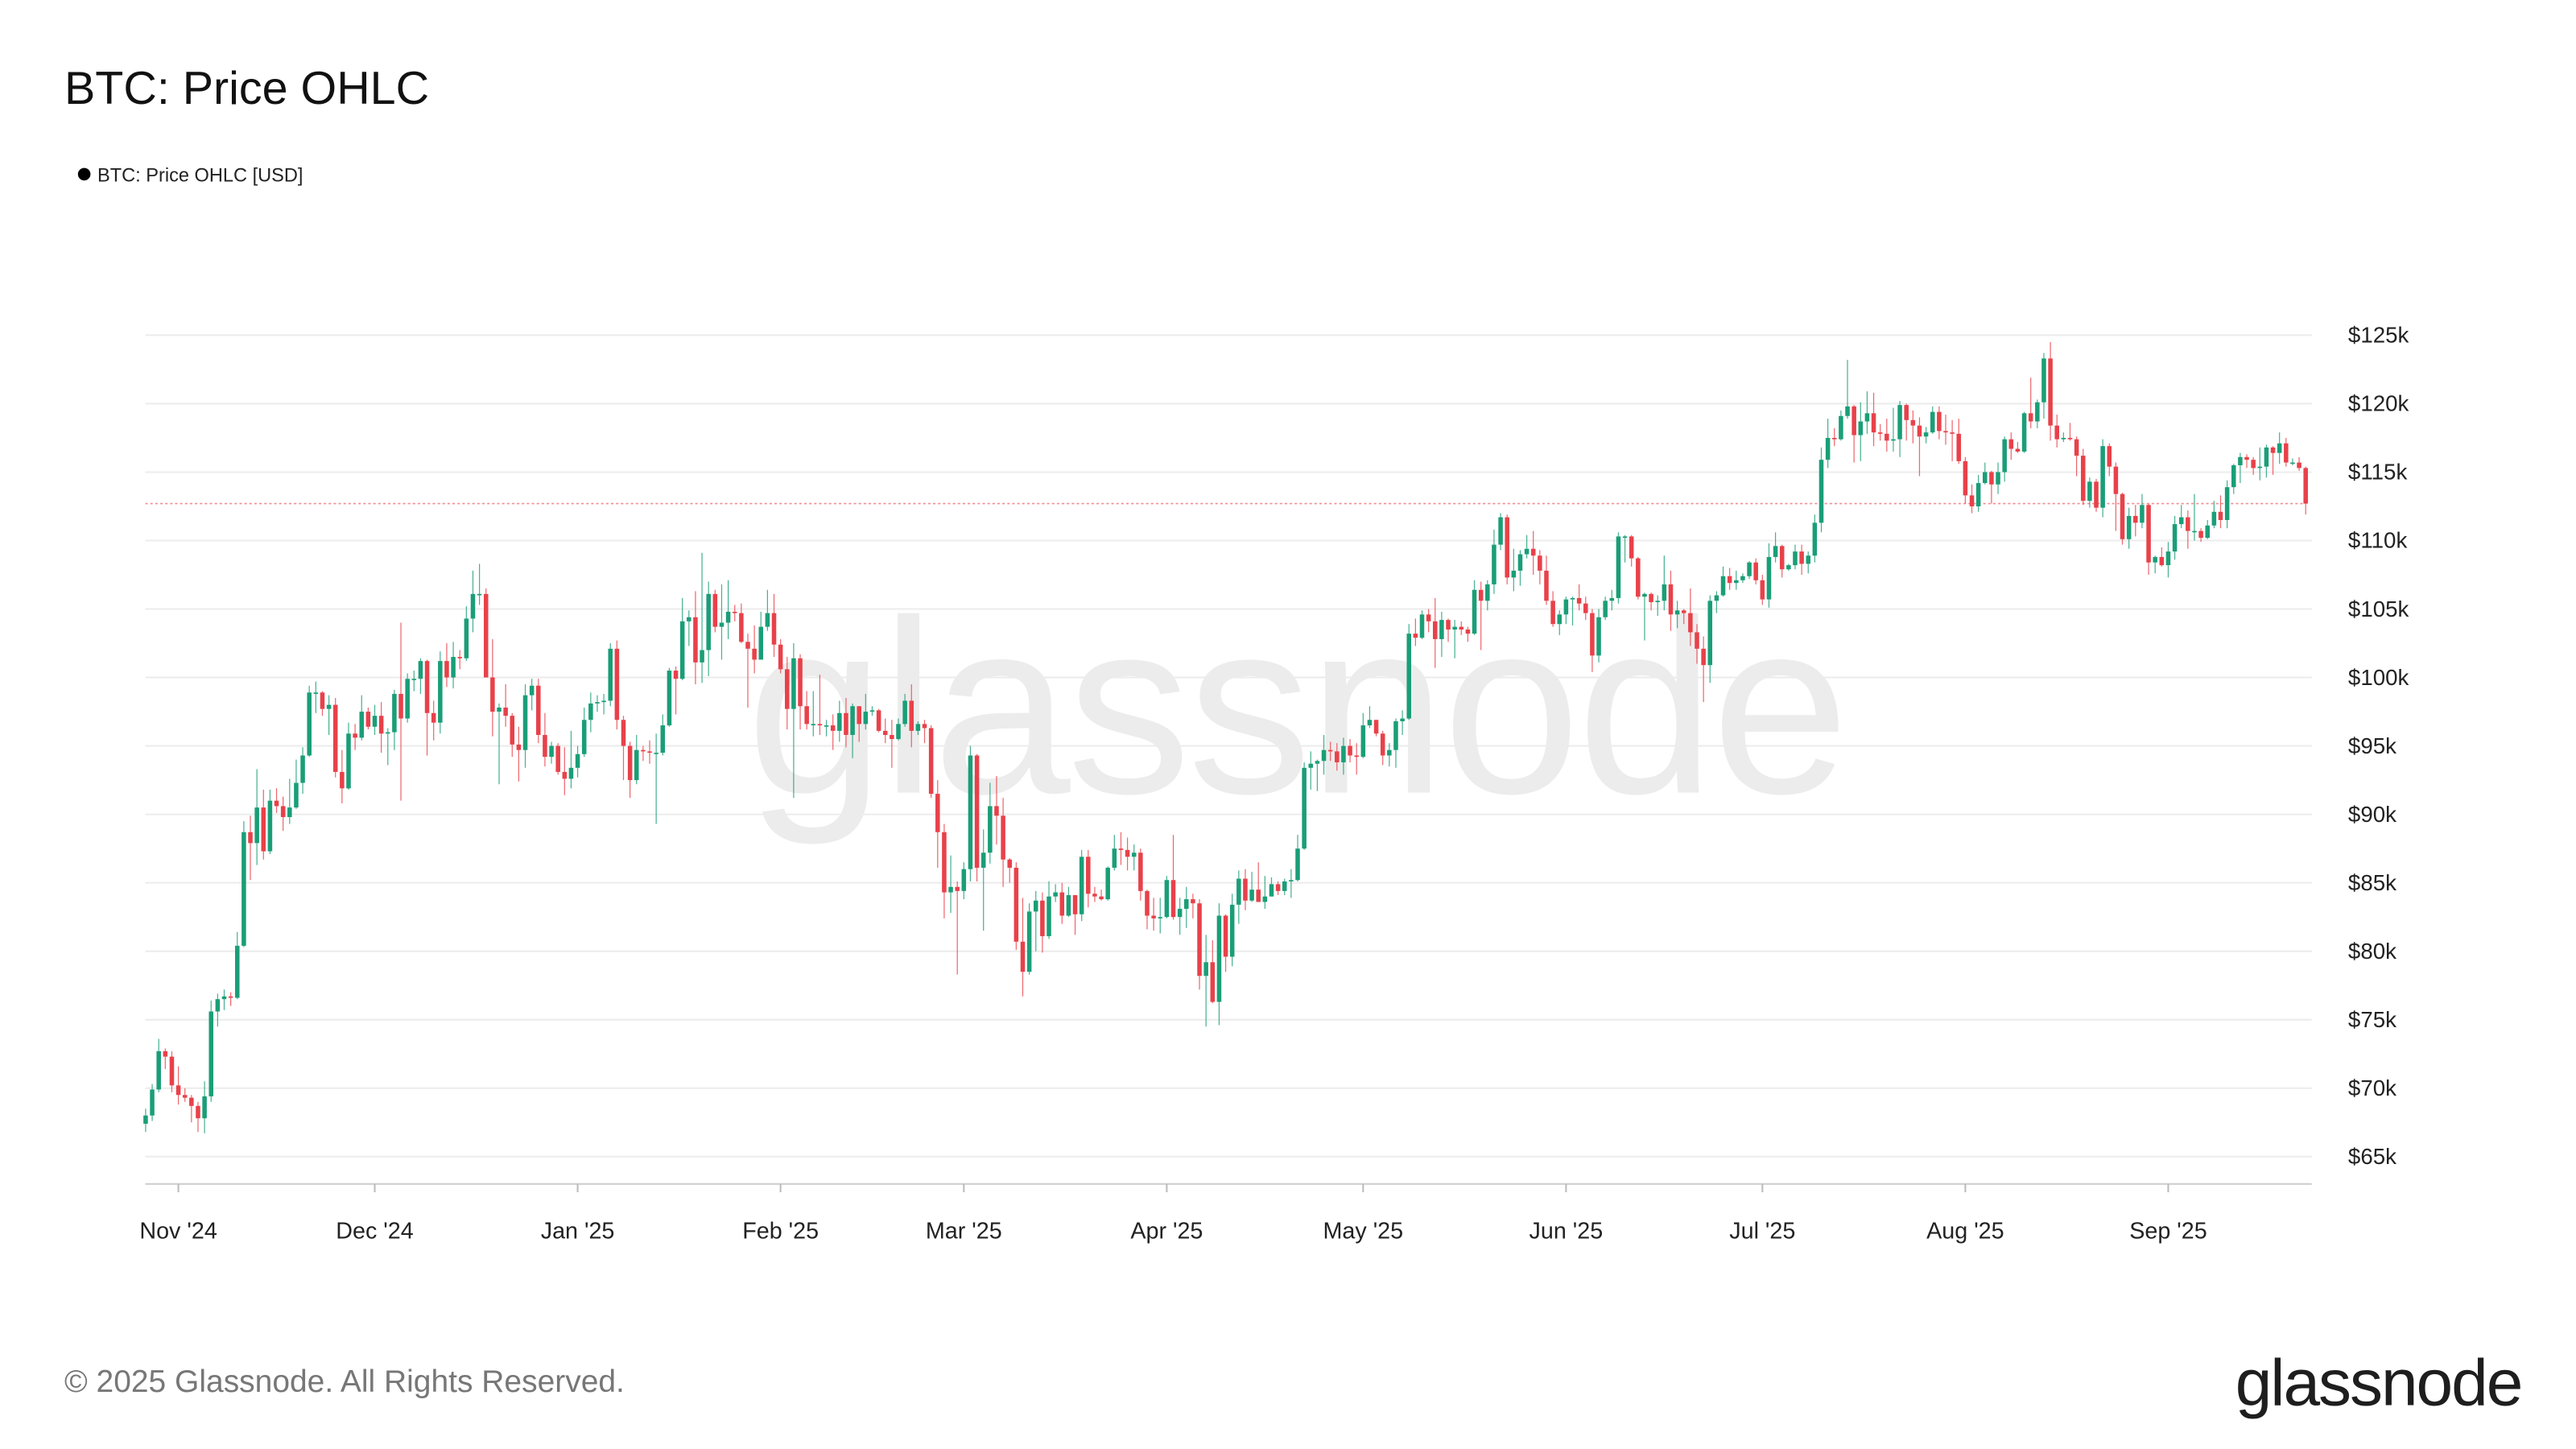 The width and height of the screenshot is (2576, 1449). What do you see at coordinates (2372, 745) in the screenshot?
I see `y-tick-label: $95k` at bounding box center [2372, 745].